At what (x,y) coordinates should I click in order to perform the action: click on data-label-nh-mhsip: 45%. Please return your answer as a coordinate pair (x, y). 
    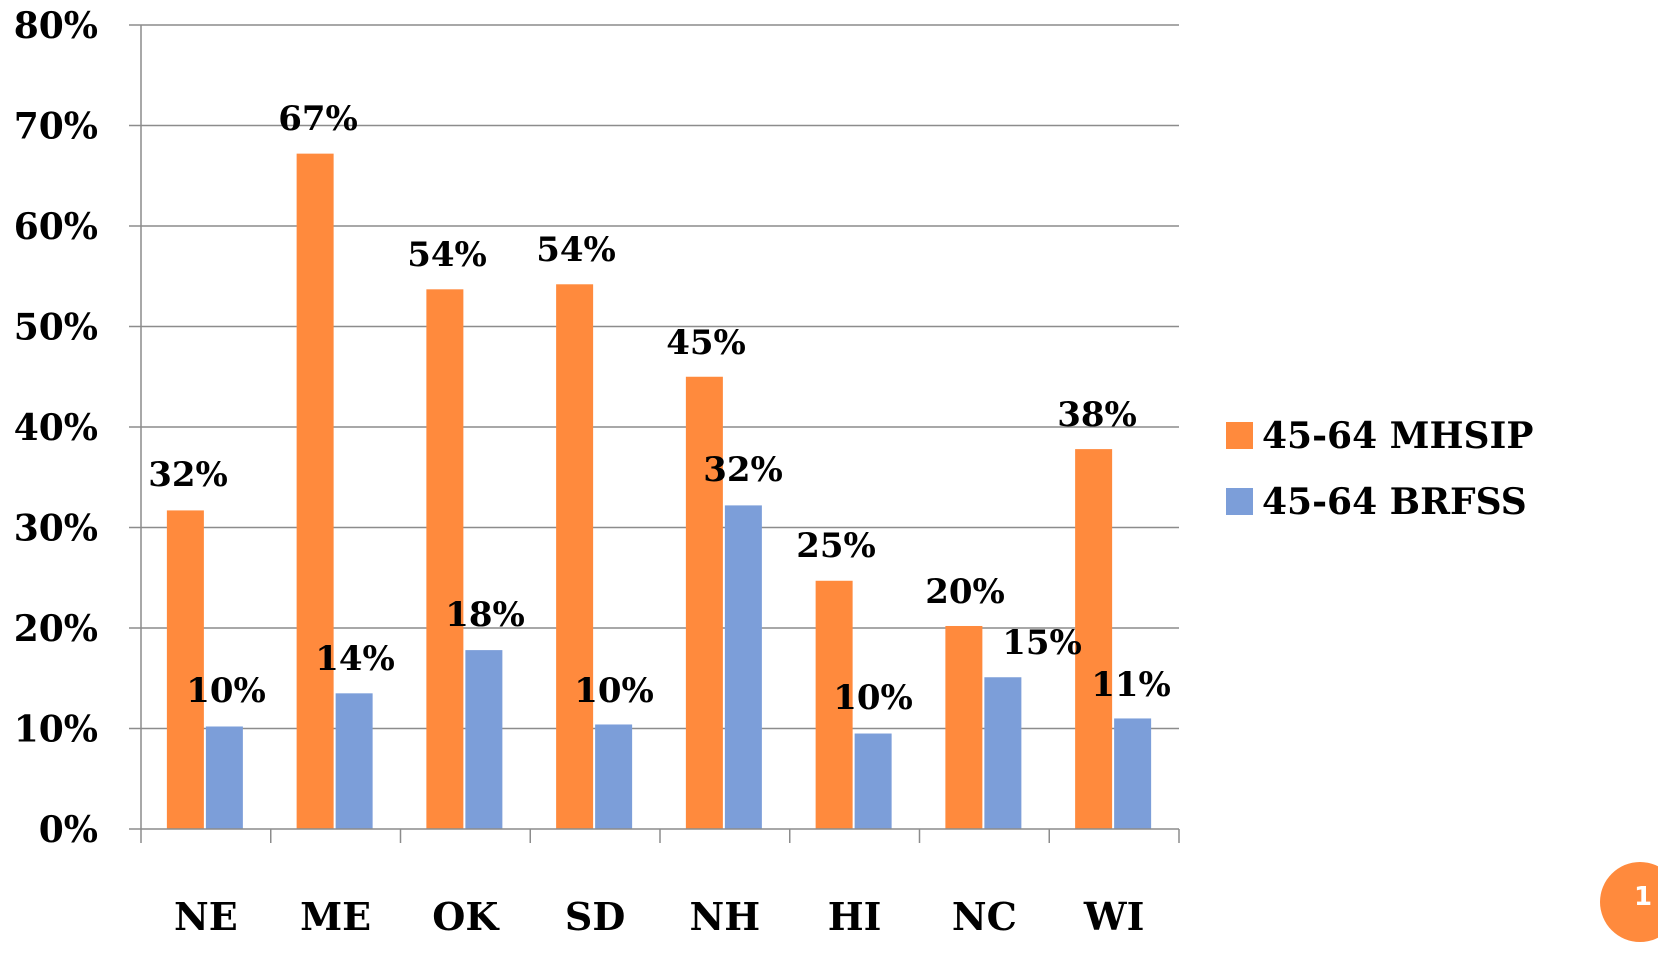
    Looking at the image, I should click on (706, 343).